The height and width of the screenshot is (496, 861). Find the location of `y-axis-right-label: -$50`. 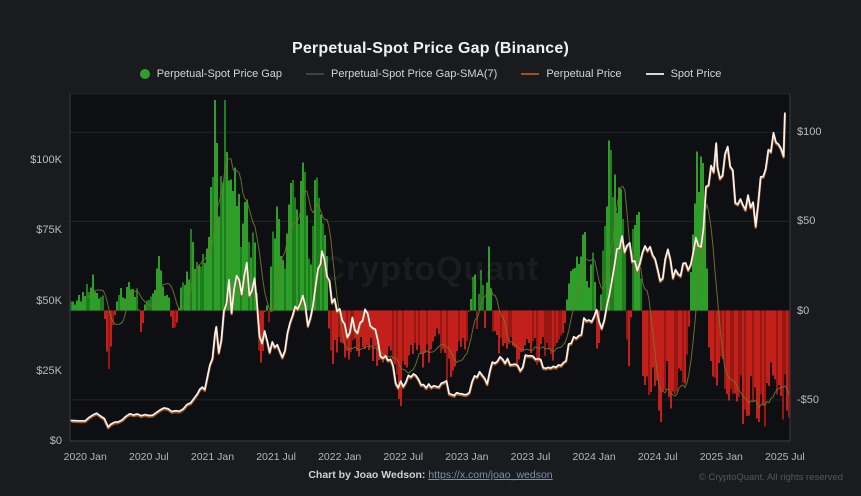

y-axis-right-label: -$50 is located at coordinates (808, 399).